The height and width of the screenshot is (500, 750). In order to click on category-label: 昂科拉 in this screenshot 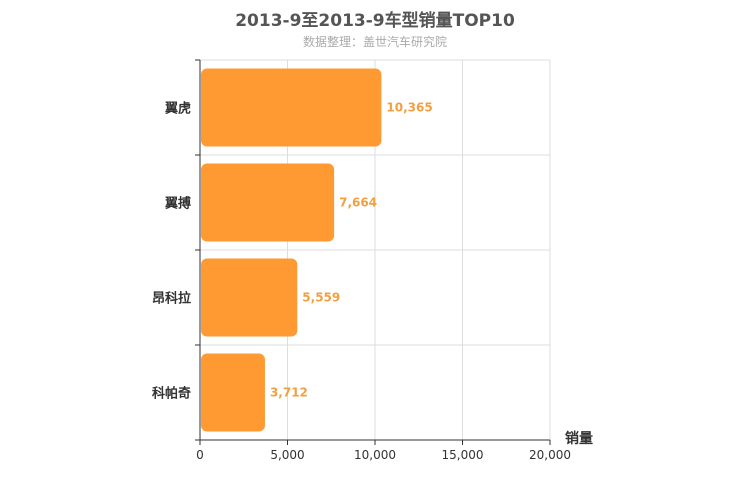, I will do `click(171, 299)`.